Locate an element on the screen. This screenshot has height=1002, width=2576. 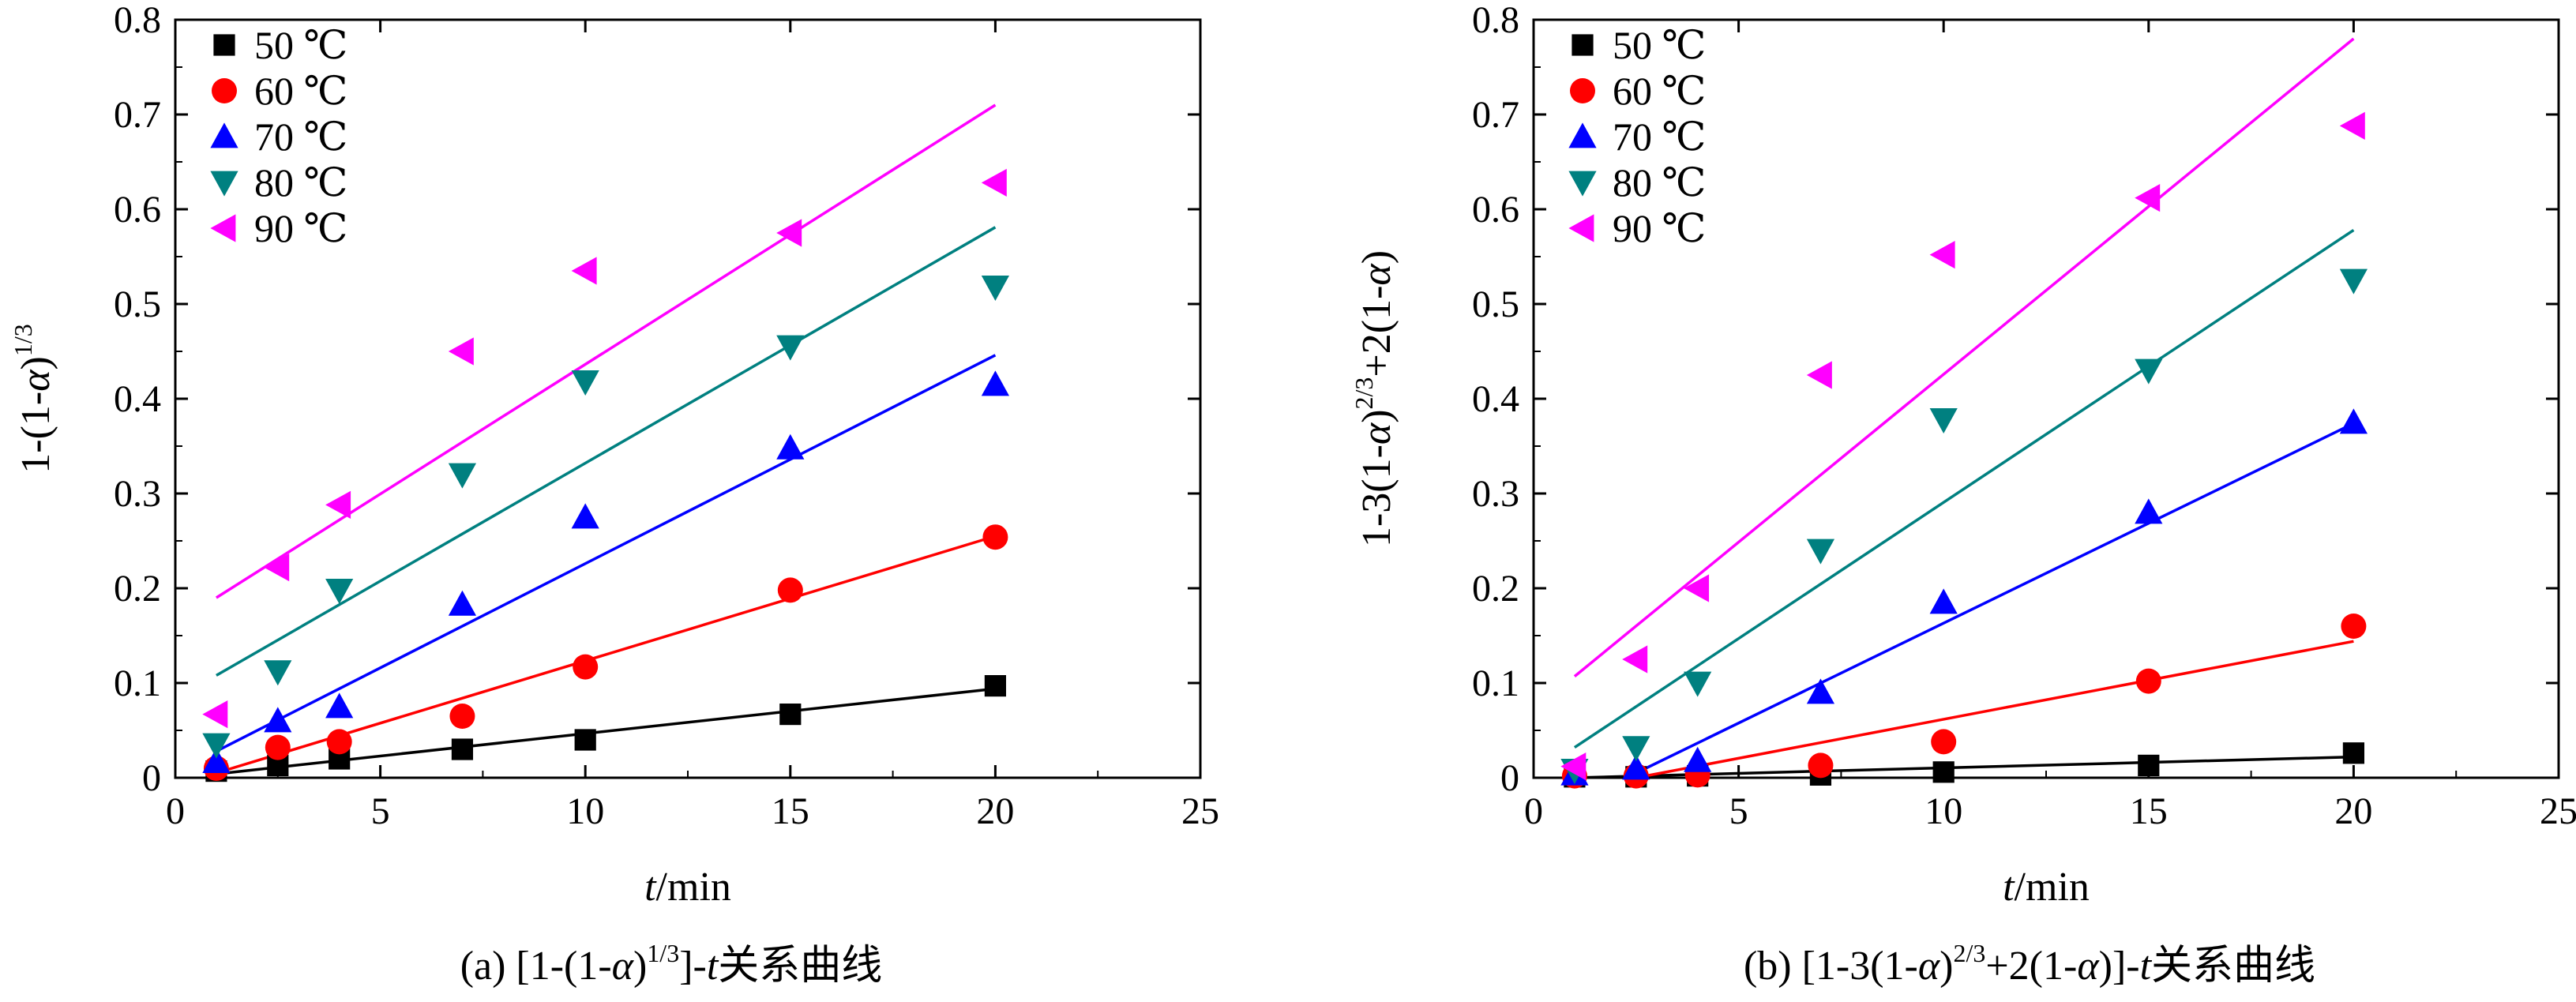
caption-a: (a) [1-(1-α)1/3]-t关系曲线 is located at coordinates (671, 964).